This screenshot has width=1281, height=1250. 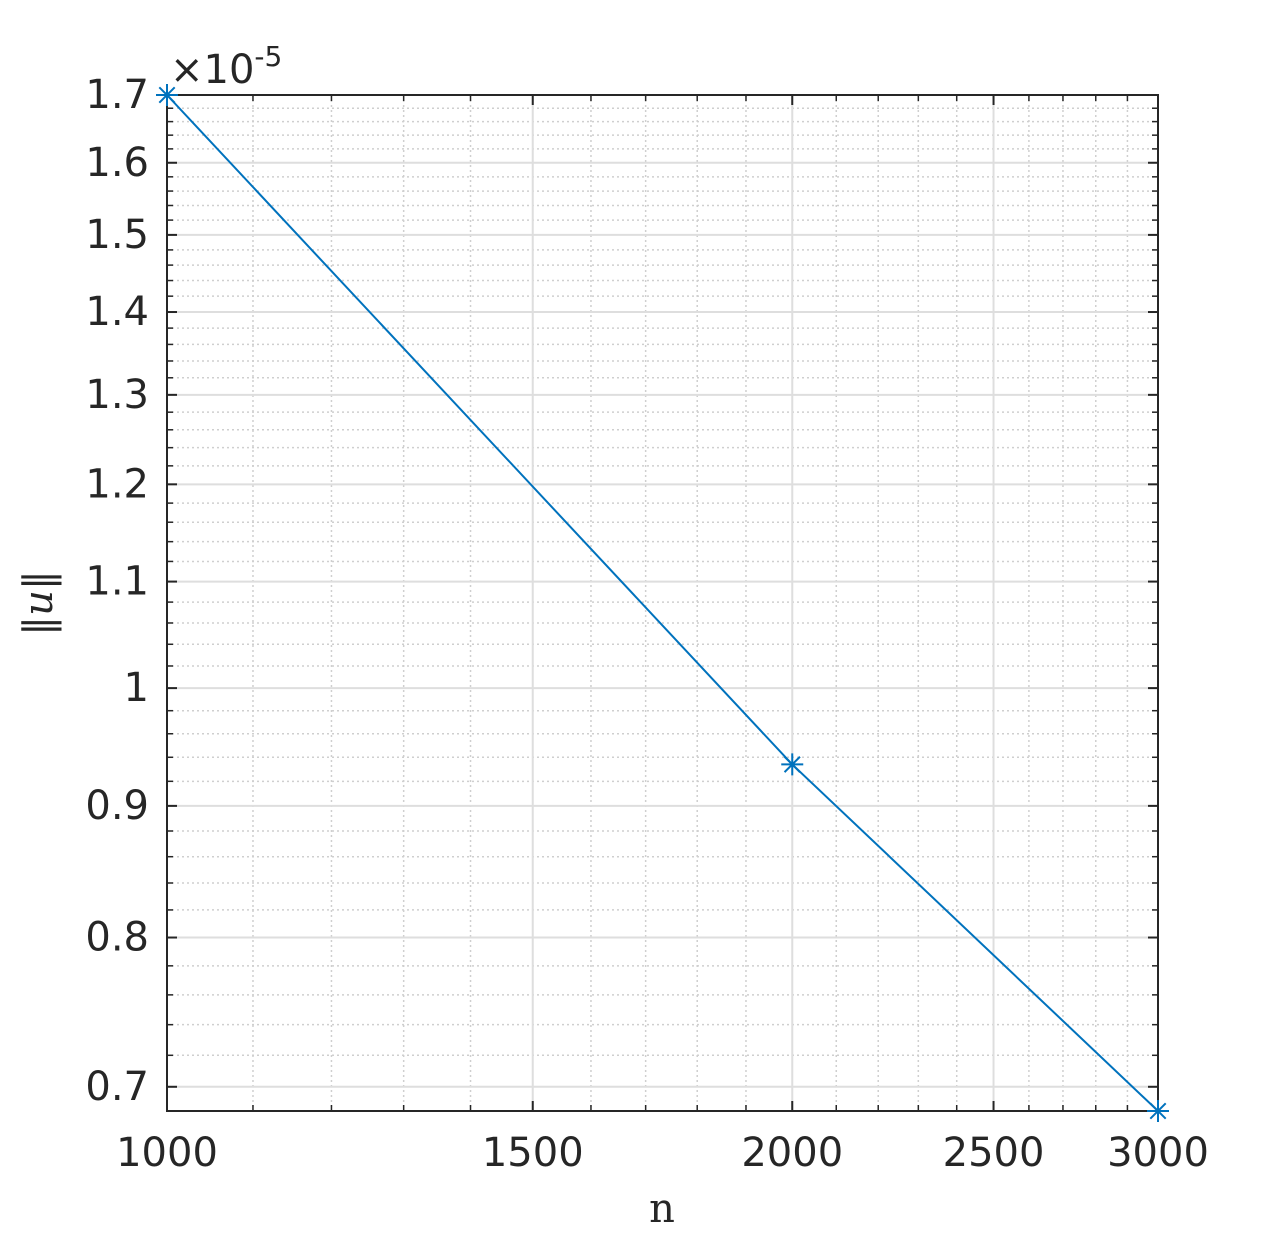 What do you see at coordinates (117, 312) in the screenshot?
I see `y-tick-label: 1.4` at bounding box center [117, 312].